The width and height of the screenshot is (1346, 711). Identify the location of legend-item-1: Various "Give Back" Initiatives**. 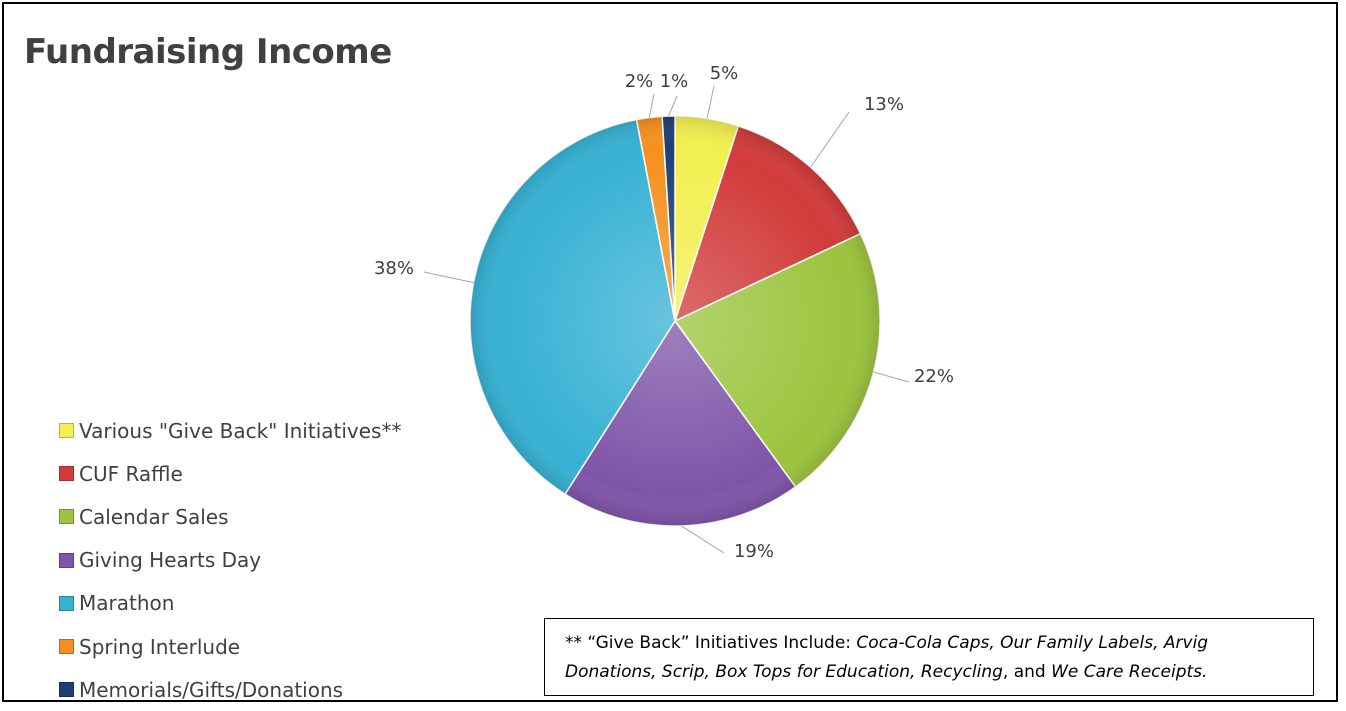
(230, 430).